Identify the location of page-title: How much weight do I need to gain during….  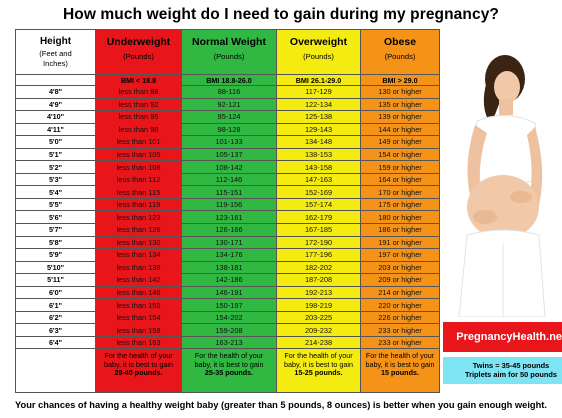
(281, 14).